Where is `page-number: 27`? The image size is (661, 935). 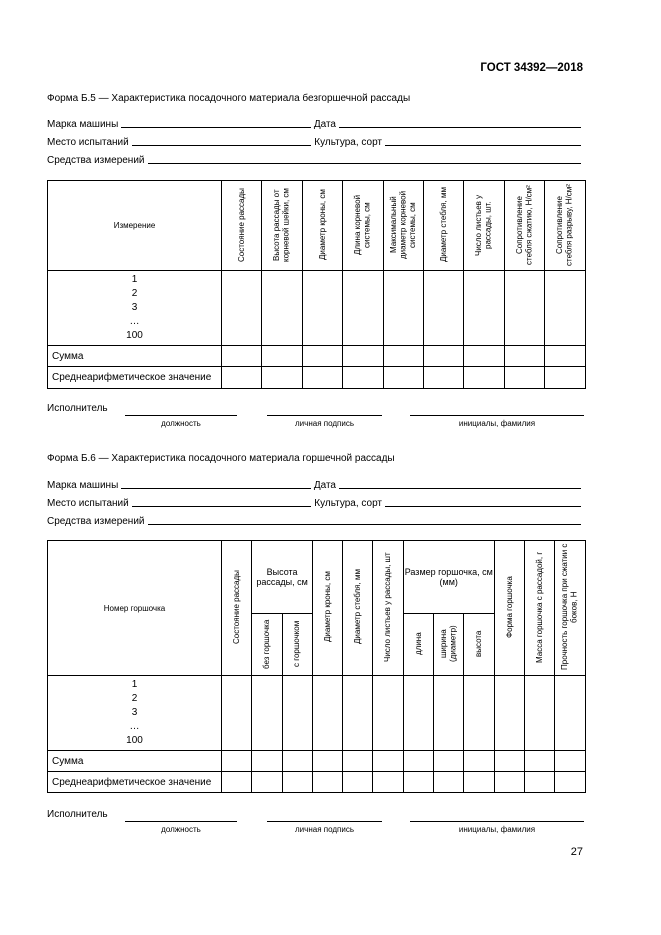
page-number: 27 is located at coordinates (576, 852).